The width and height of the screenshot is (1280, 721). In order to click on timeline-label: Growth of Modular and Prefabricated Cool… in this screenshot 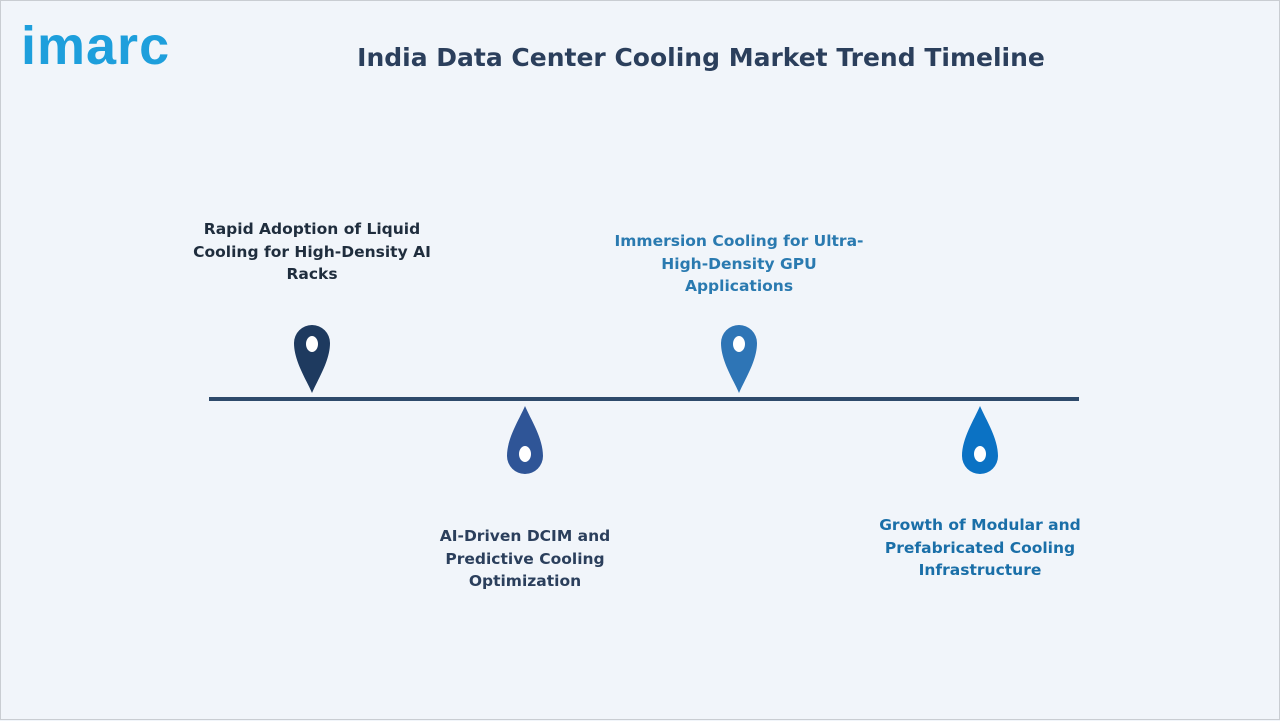, I will do `click(980, 547)`.